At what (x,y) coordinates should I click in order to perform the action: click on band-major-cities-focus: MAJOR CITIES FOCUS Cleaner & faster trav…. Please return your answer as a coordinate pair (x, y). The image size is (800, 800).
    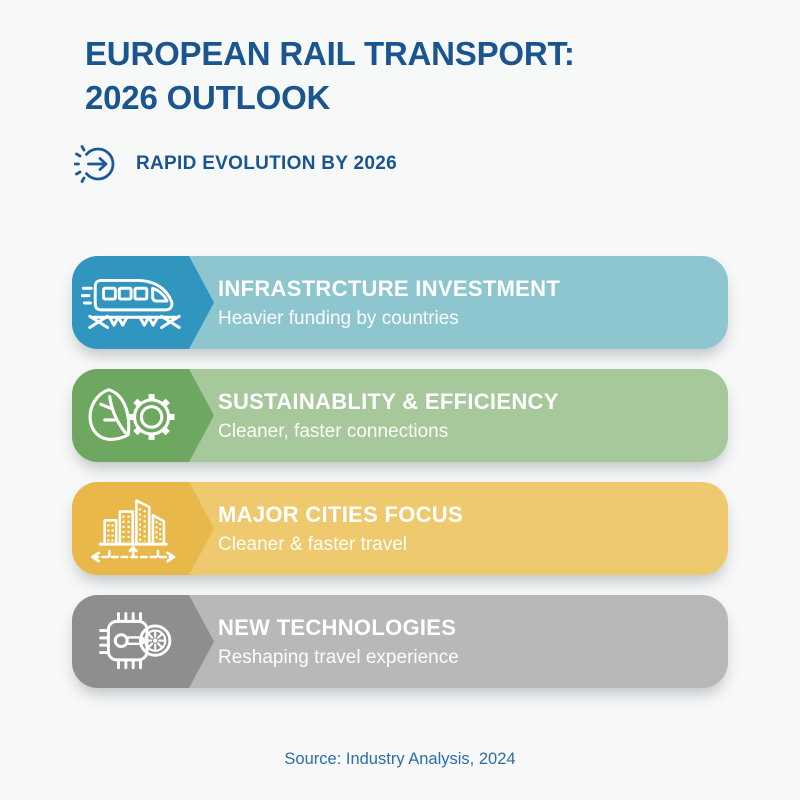
    Looking at the image, I should click on (400, 528).